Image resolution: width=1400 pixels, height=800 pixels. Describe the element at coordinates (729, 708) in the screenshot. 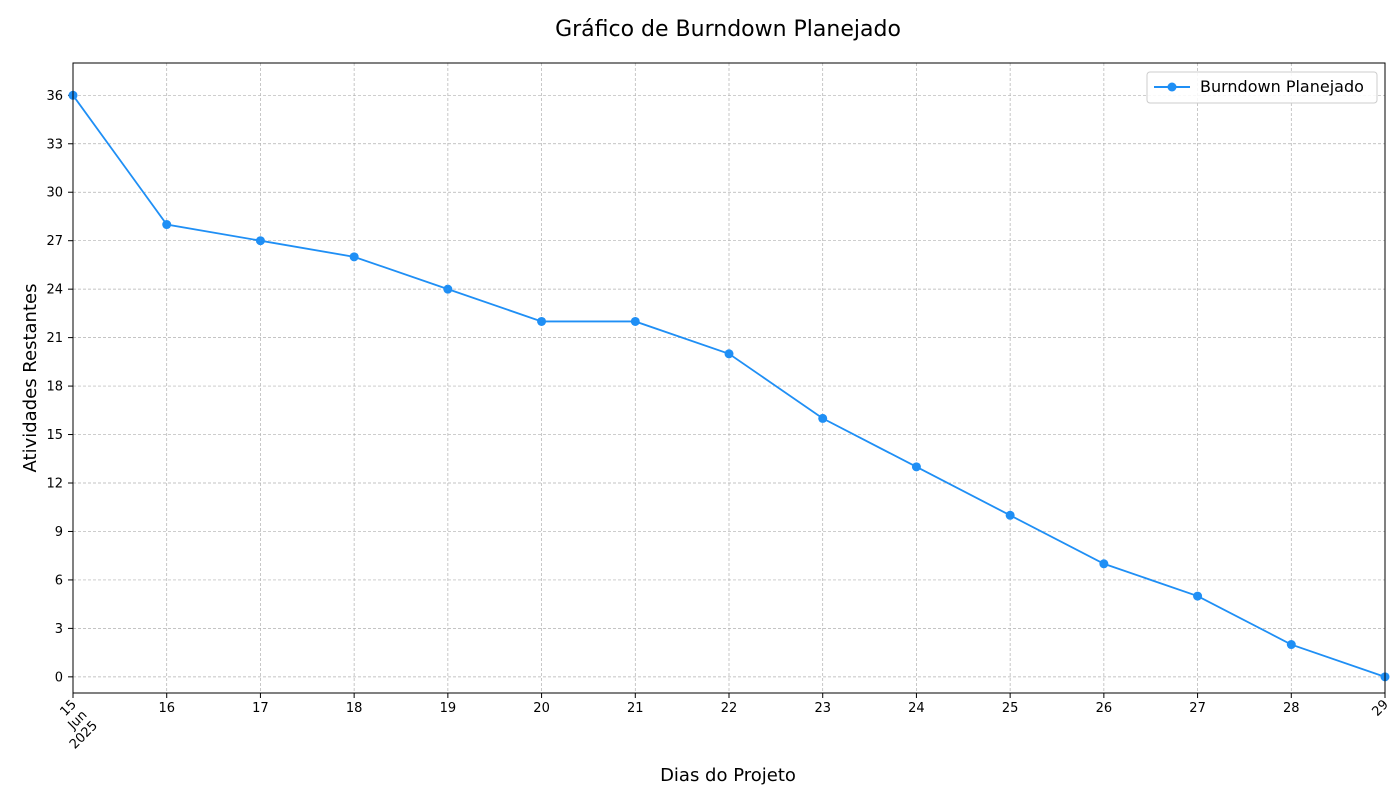

I see `x-tick-label: 22` at that location.